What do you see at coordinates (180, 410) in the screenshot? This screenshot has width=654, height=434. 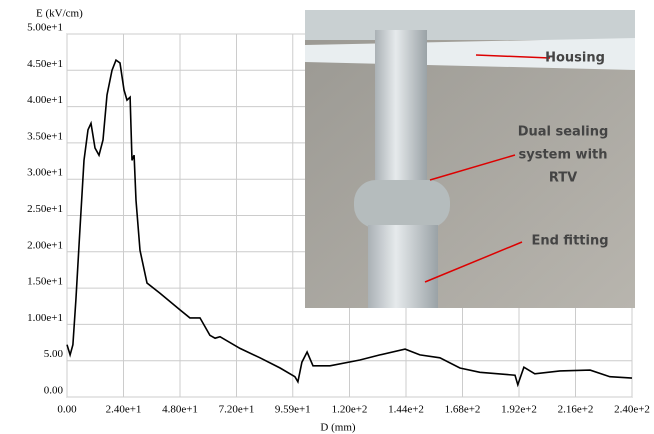 I see `x-tick-label: 4.80e+1` at bounding box center [180, 410].